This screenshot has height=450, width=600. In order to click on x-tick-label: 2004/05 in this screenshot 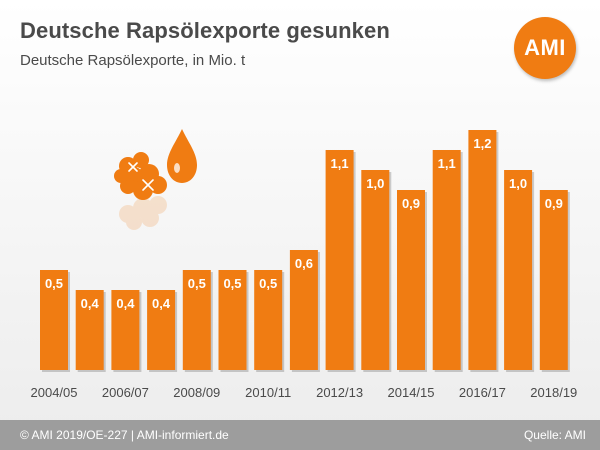, I will do `click(54, 392)`.